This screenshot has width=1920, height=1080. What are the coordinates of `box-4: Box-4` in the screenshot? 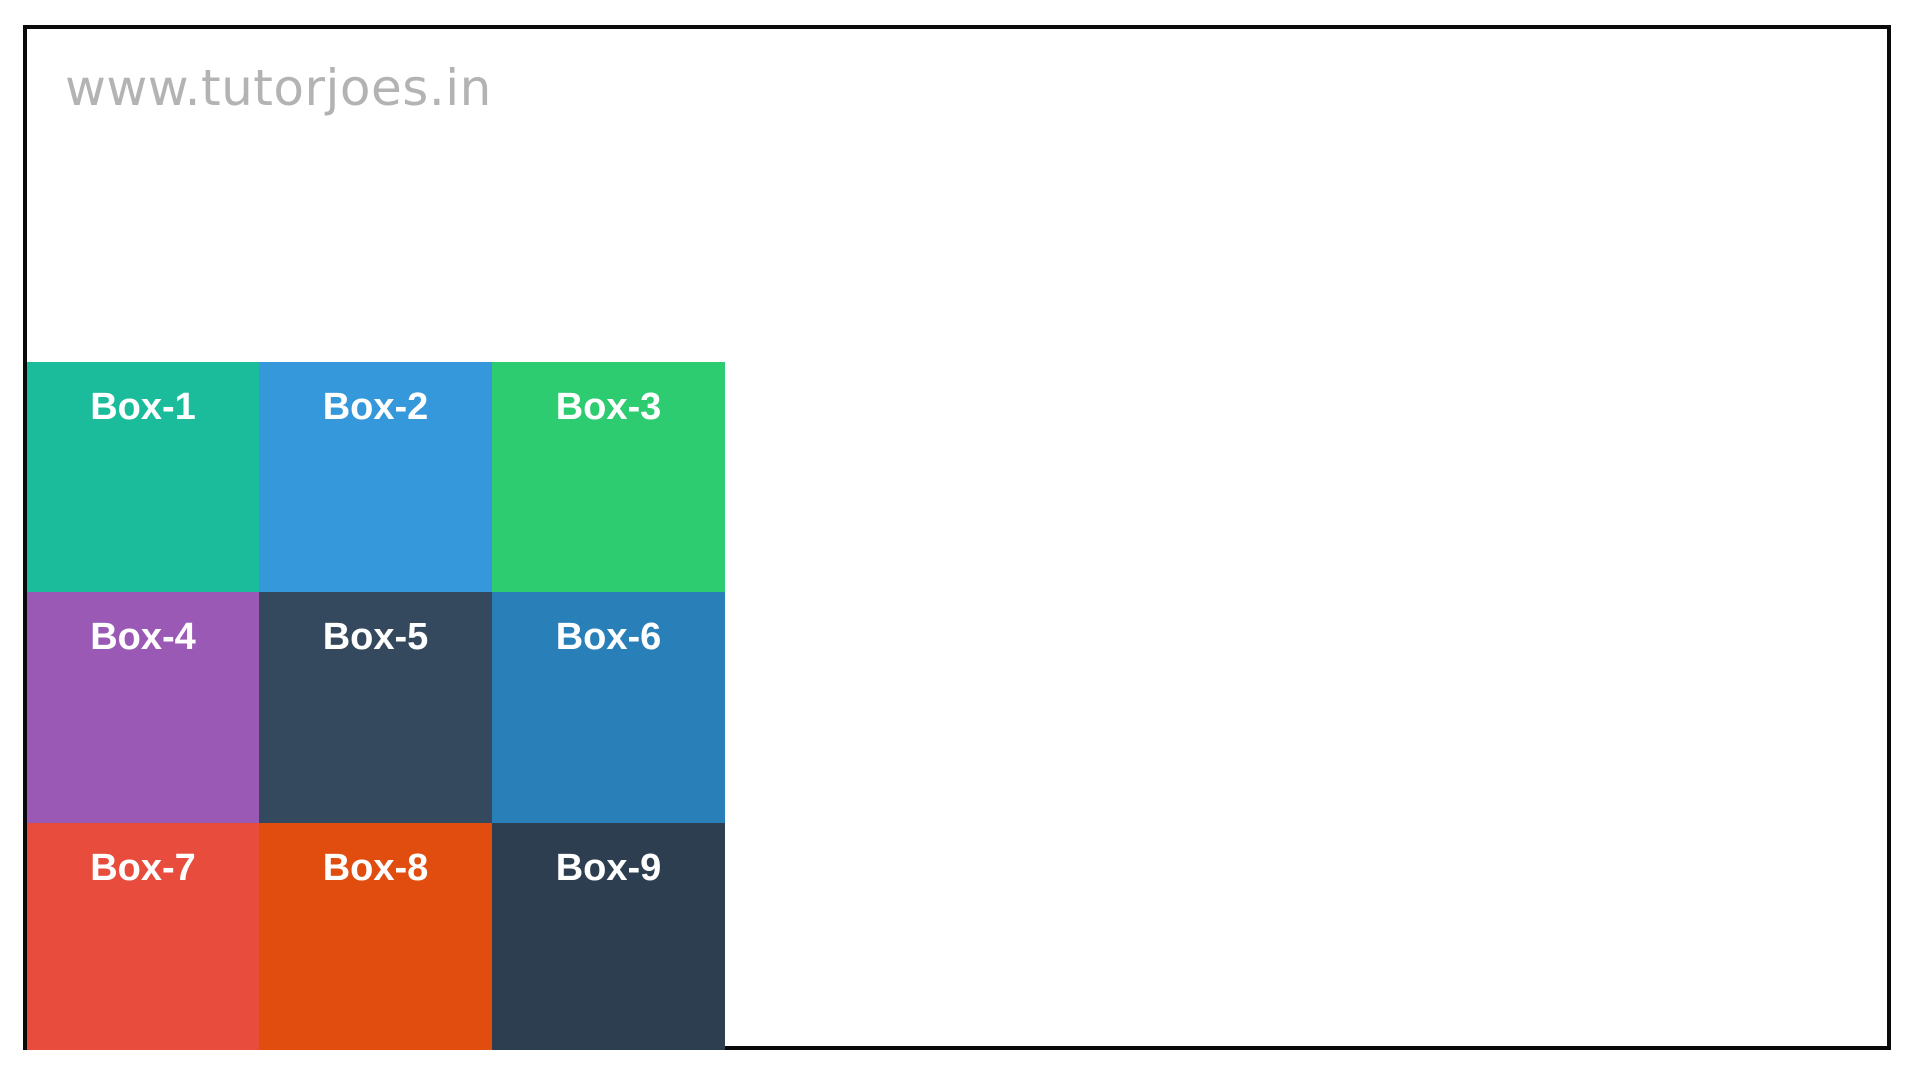 It's located at (143, 707).